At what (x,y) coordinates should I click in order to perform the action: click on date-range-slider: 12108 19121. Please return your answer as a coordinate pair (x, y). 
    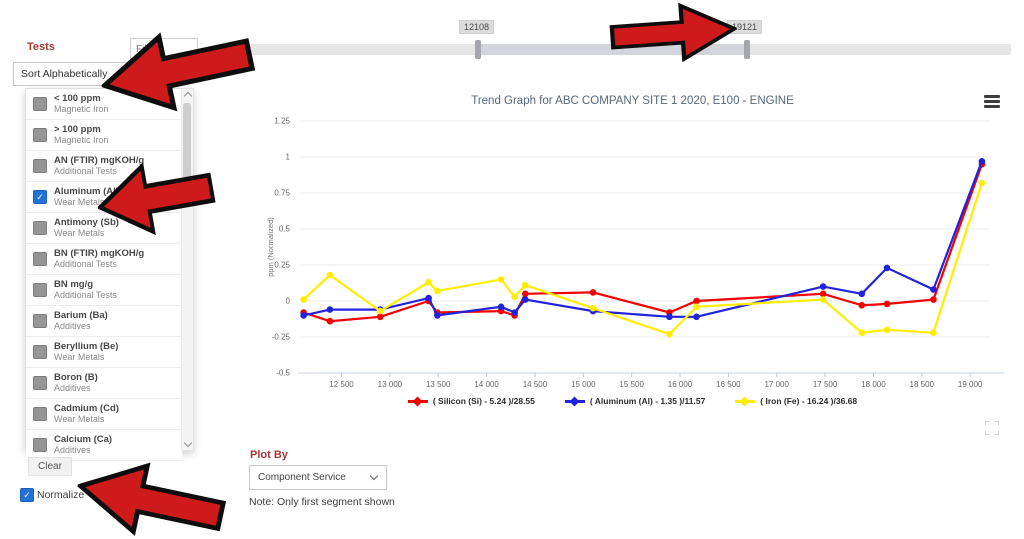
    Looking at the image, I should click on (630, 39).